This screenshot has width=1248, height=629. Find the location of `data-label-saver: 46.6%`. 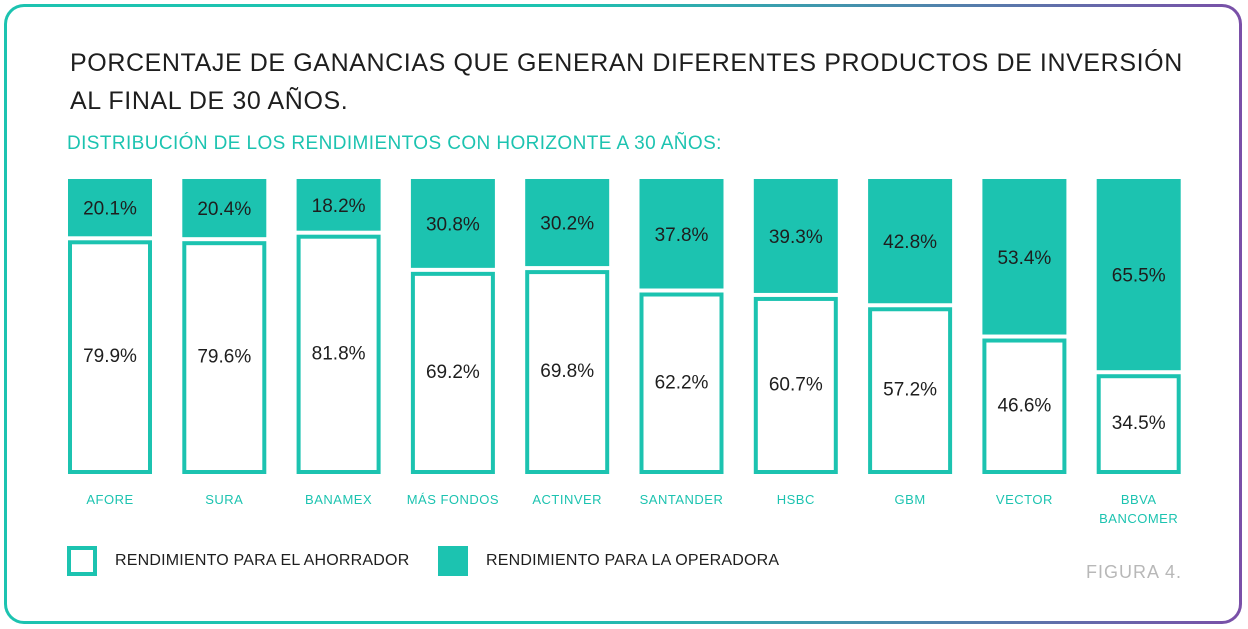

data-label-saver: 46.6% is located at coordinates (1024, 405).